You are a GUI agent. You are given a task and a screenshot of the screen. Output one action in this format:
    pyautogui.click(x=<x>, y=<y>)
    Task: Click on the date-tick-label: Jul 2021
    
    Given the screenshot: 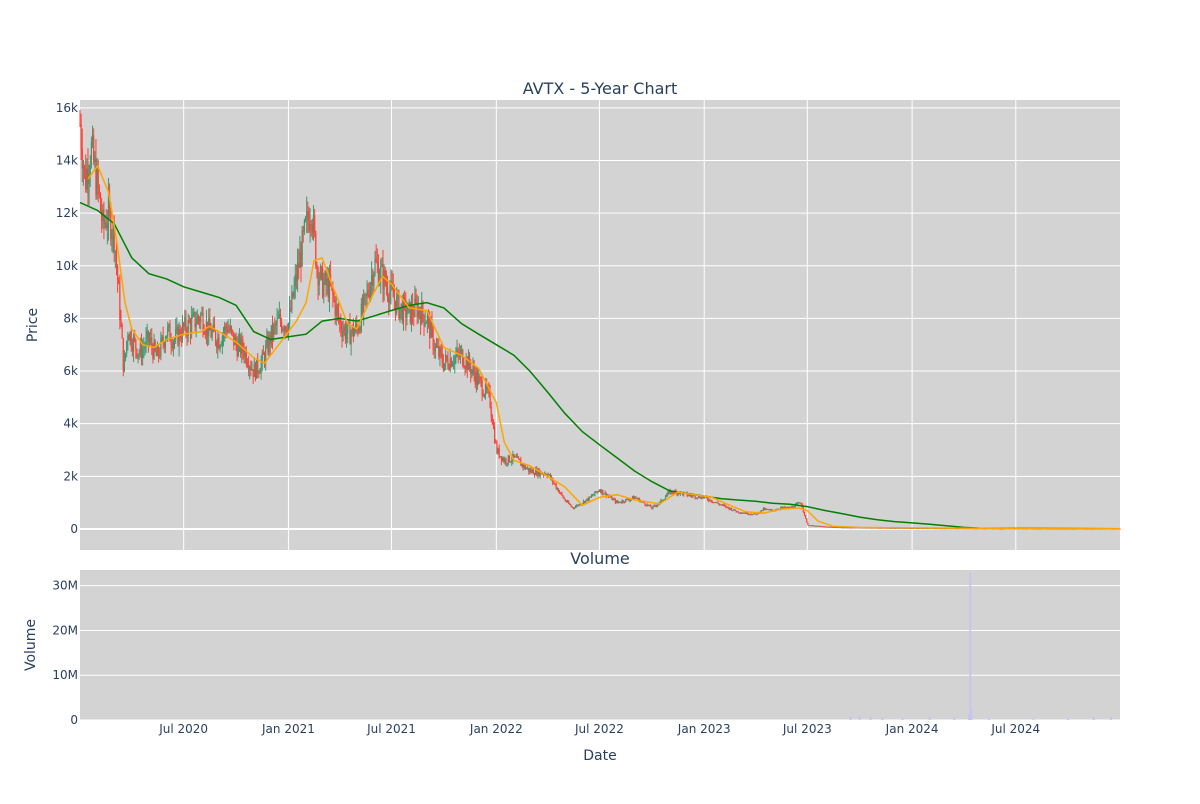 What is the action you would take?
    pyautogui.click(x=391, y=729)
    